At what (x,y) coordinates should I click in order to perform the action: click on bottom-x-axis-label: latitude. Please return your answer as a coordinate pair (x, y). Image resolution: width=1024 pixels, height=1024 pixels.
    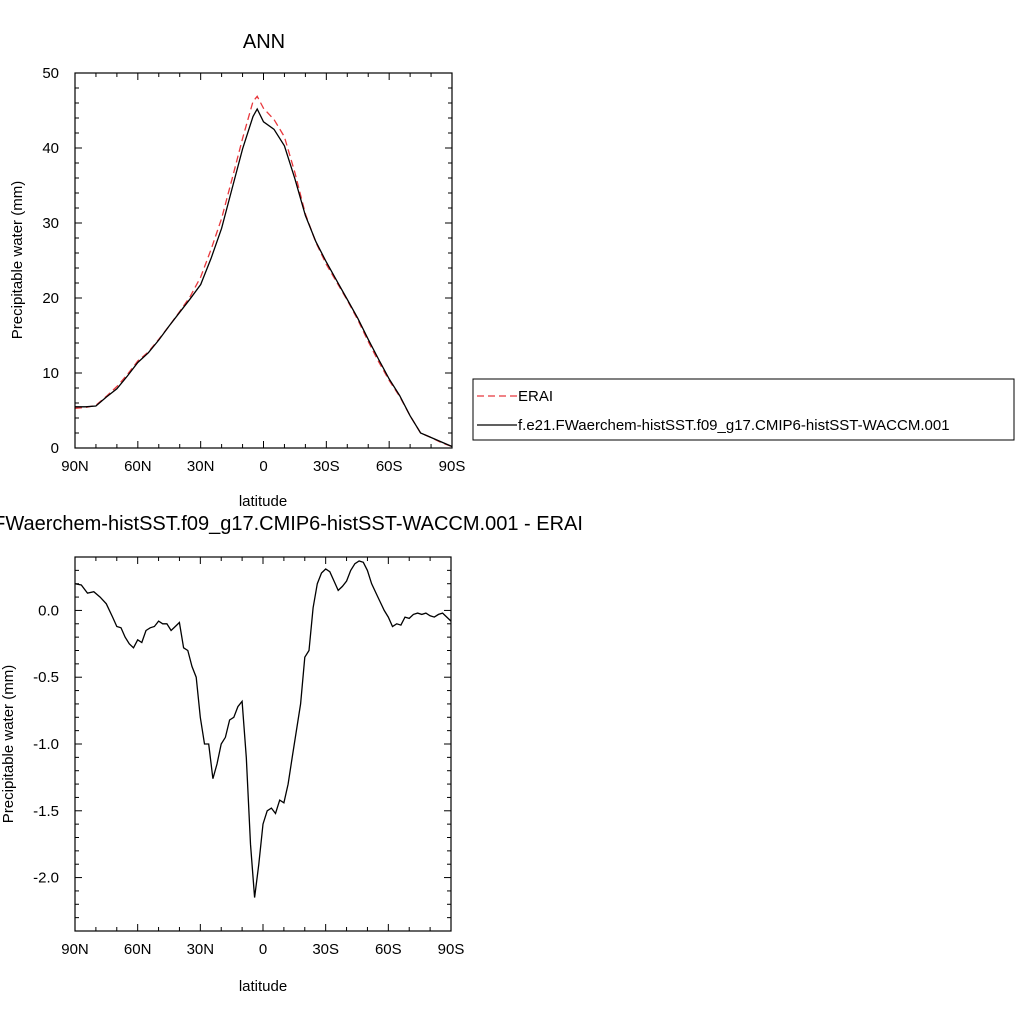
    Looking at the image, I should click on (263, 986).